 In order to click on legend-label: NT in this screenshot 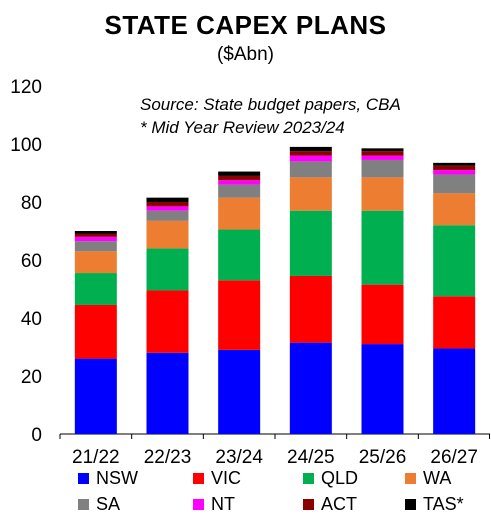, I will do `click(223, 504)`.